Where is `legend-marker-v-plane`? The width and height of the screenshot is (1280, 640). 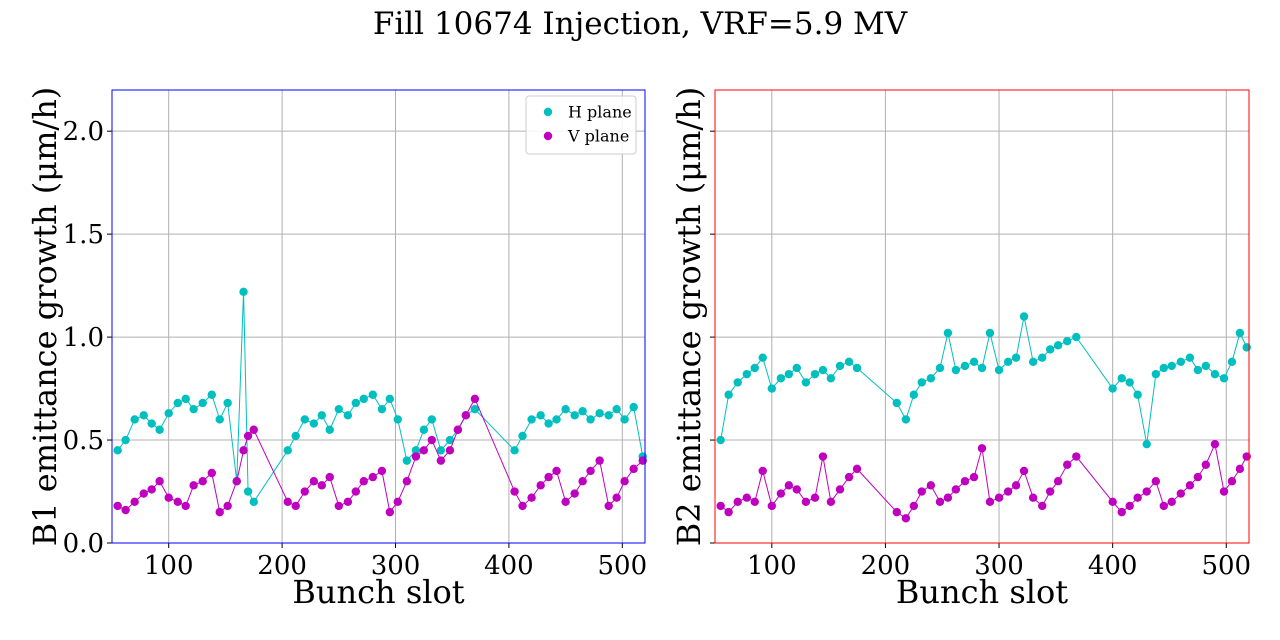
legend-marker-v-plane is located at coordinates (548, 136).